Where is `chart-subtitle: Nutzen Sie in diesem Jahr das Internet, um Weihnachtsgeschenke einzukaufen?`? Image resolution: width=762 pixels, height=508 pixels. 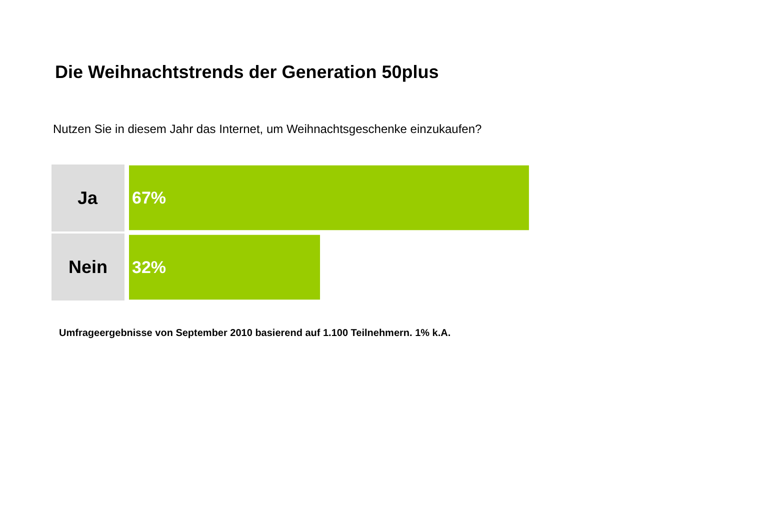
chart-subtitle: Nutzen Sie in diesem Jahr das Internet, um Weihnachtsgeschenke einzukaufen? is located at coordinates (267, 129).